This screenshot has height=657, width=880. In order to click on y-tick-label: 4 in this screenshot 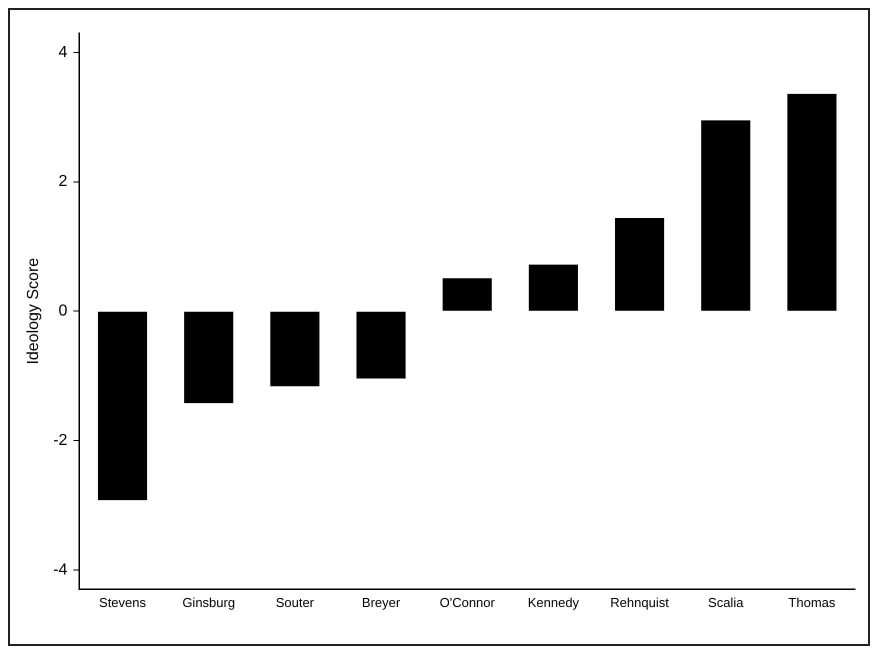, I will do `click(63, 52)`.